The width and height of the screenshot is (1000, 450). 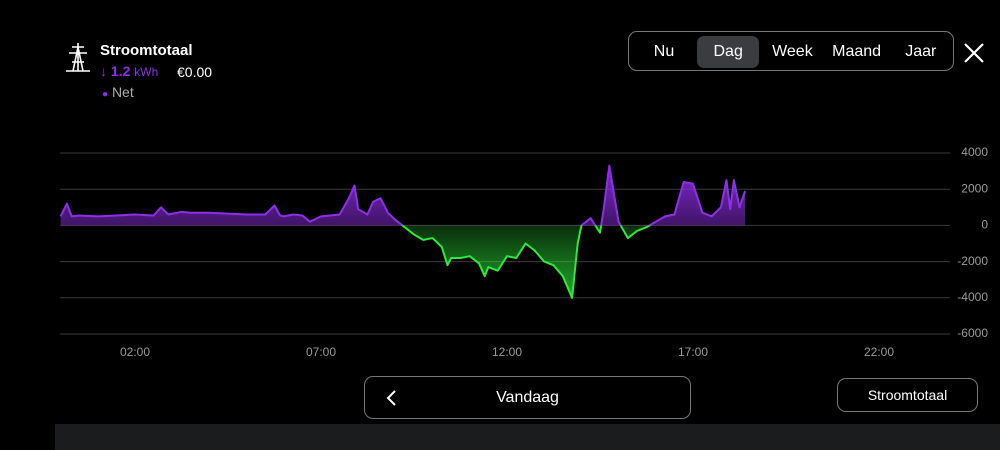 I want to click on x-tick-label: 12:00, so click(x=507, y=352).